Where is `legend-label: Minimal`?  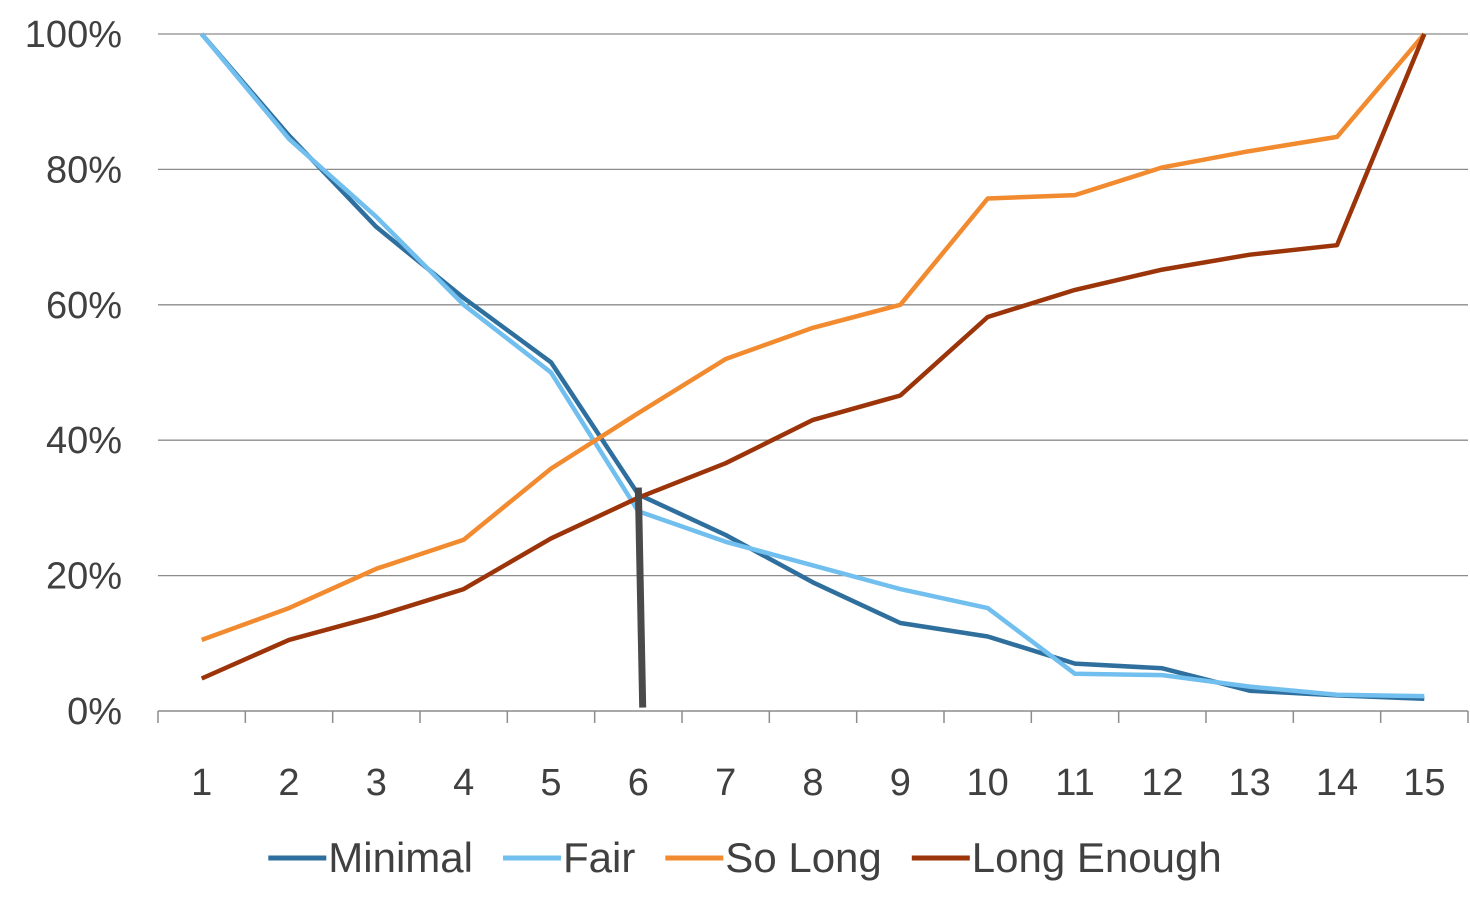
legend-label: Minimal is located at coordinates (400, 857).